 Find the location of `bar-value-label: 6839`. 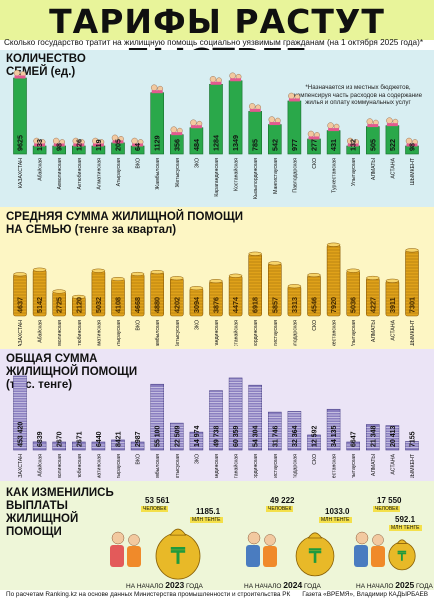

bar-value-label: 6839 is located at coordinates (40, 439).